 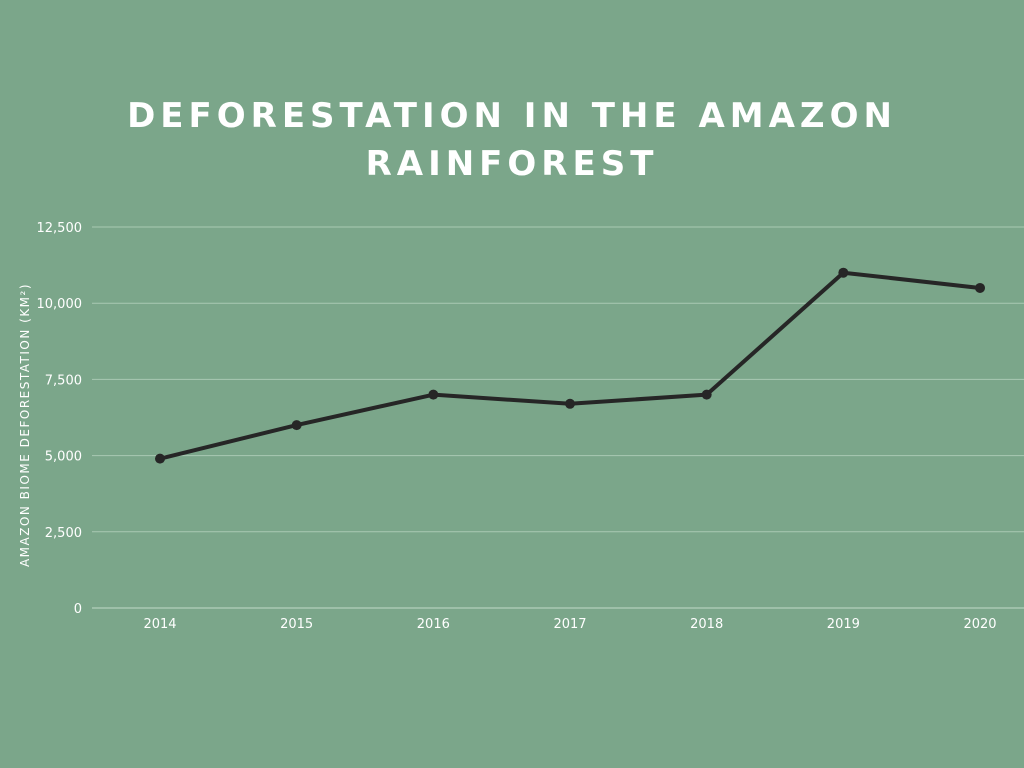 I want to click on chart-title: DEFORESTATION IN THE AMAZON RAINFOREST, so click(x=512, y=140).